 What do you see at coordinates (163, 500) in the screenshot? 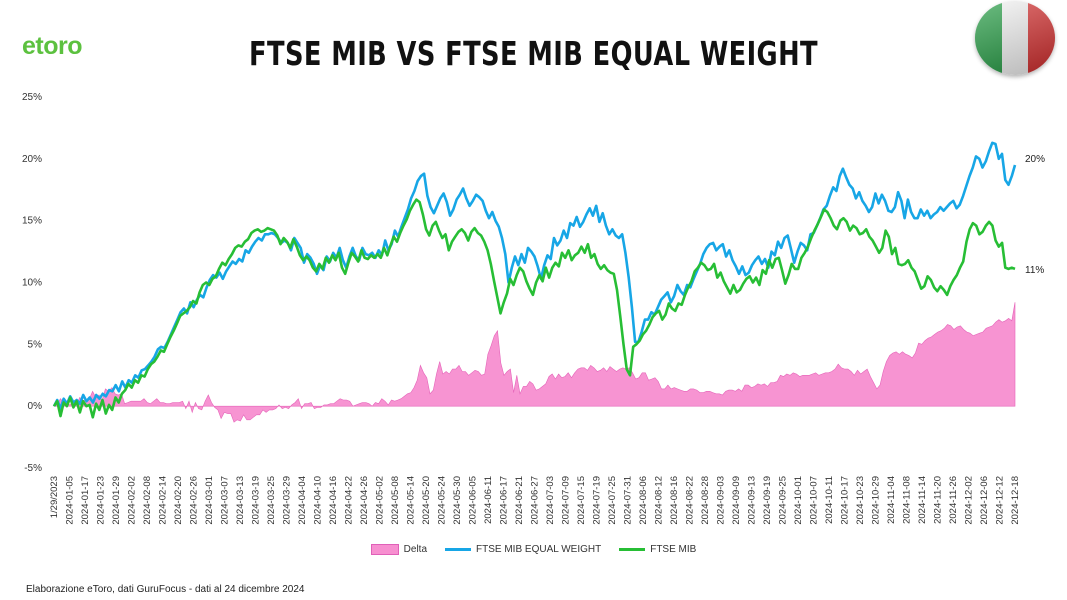
I see `x-tick-label: 2024-02-14` at bounding box center [163, 500].